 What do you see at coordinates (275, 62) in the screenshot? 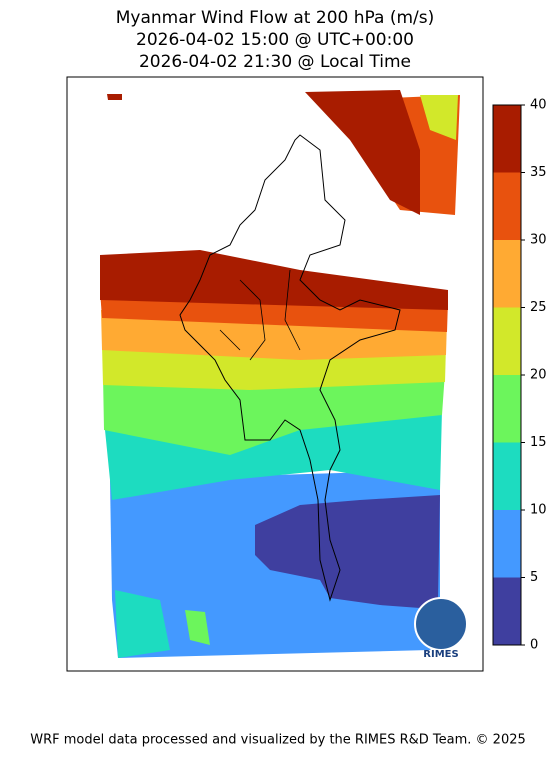
I see `title-line: 2026-04-02 21:30 @ Local Time` at bounding box center [275, 62].